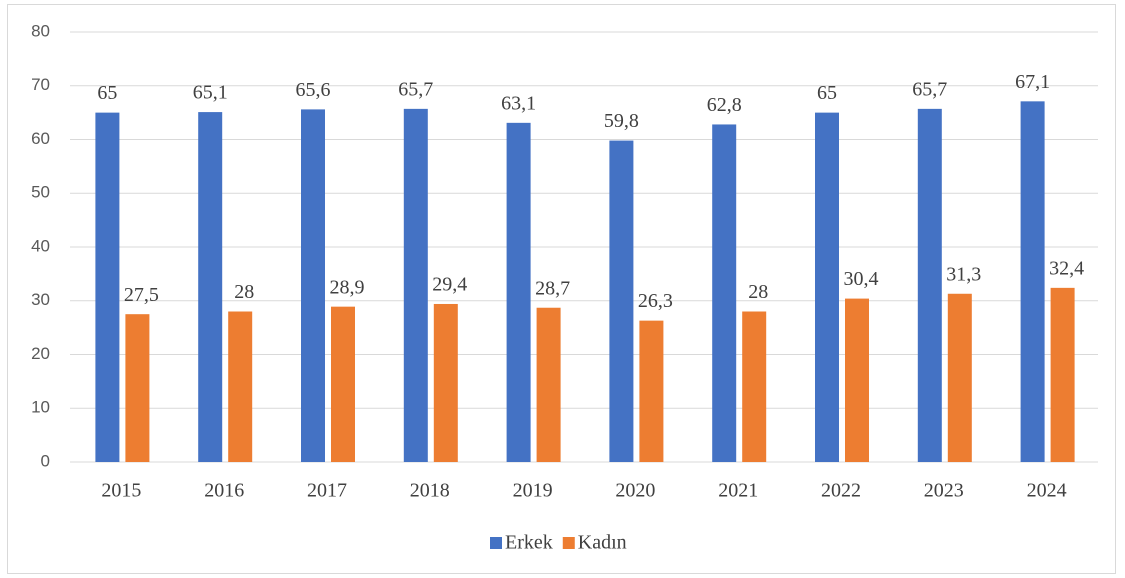  What do you see at coordinates (40, 138) in the screenshot?
I see `y-tick-label: 60` at bounding box center [40, 138].